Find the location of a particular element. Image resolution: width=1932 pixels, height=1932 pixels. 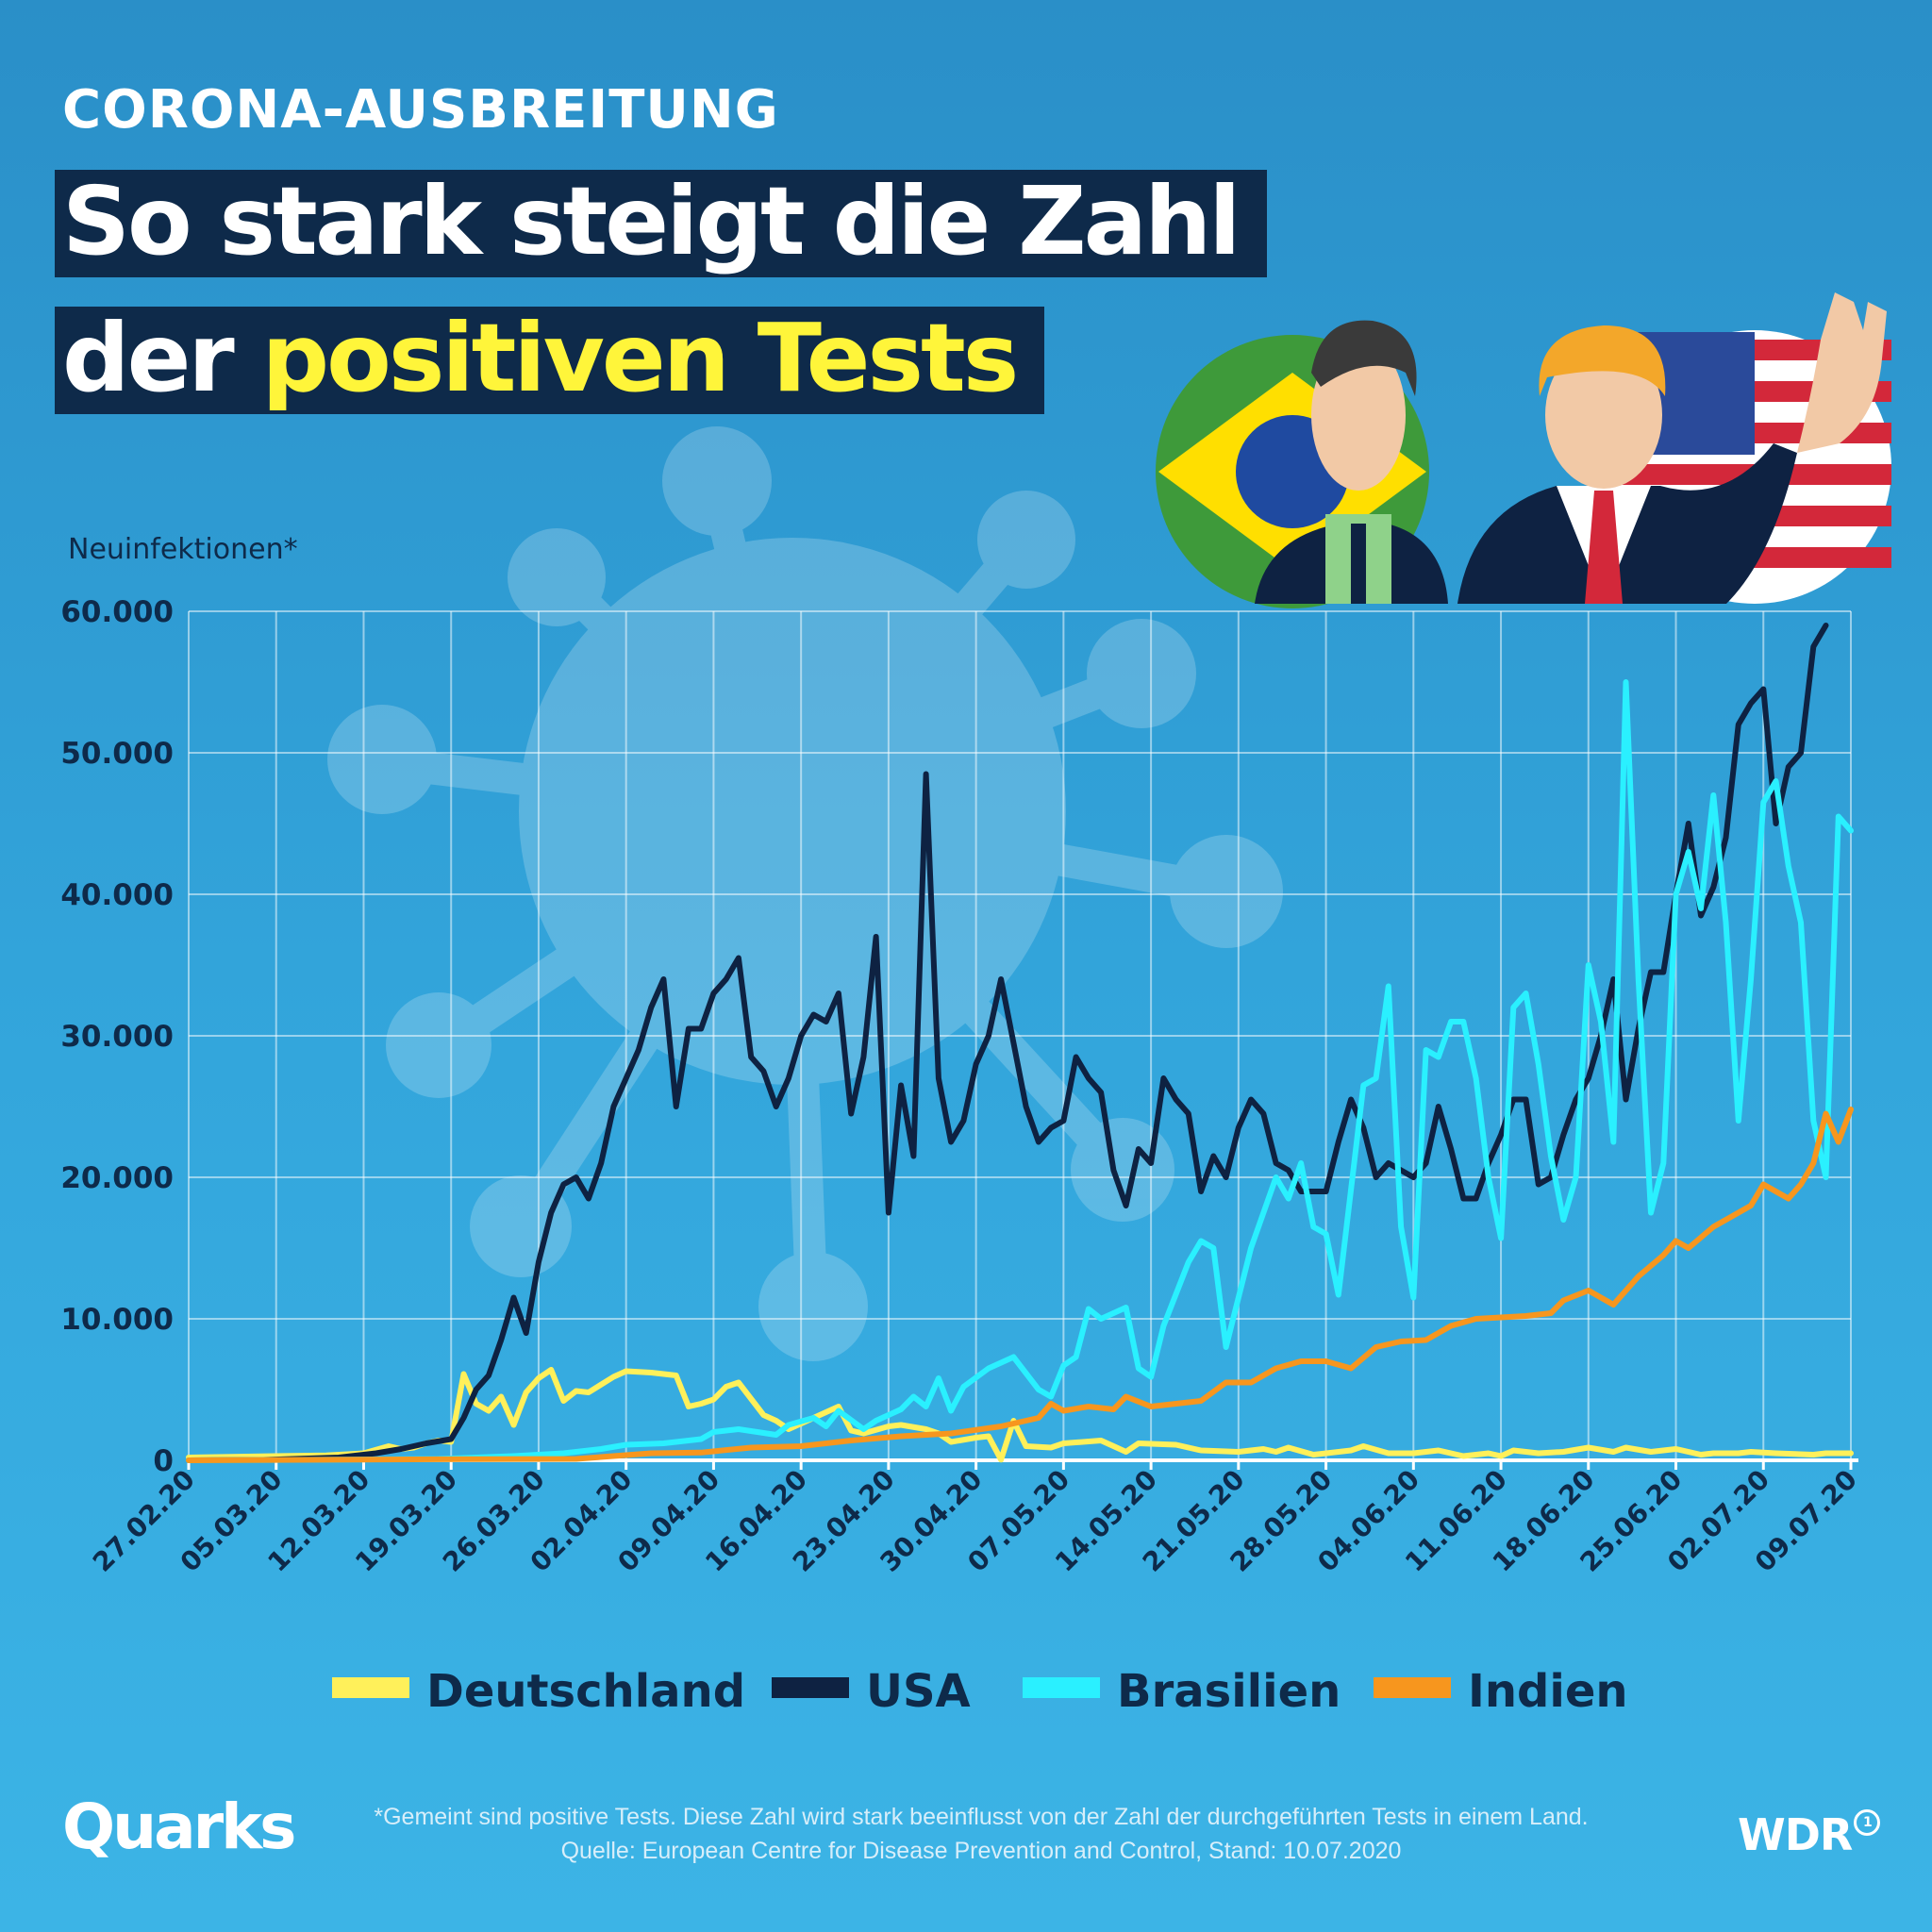

y-tick-label: 50.000 is located at coordinates (117, 754).